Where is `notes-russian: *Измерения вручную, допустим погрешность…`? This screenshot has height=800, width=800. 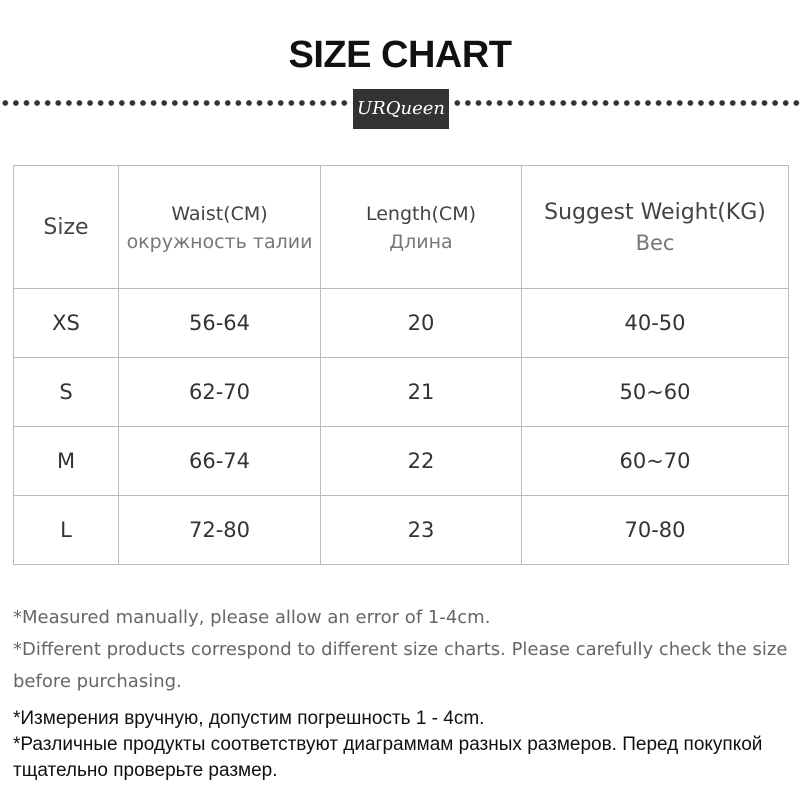 notes-russian: *Измерения вручную, допустим погрешность… is located at coordinates (403, 745).